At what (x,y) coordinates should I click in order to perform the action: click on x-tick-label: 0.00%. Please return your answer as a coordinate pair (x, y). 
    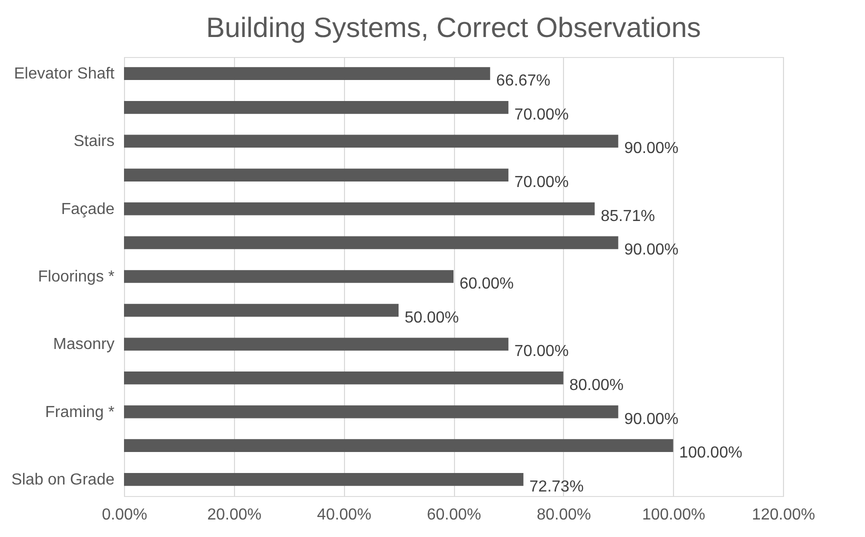
    Looking at the image, I should click on (125, 515).